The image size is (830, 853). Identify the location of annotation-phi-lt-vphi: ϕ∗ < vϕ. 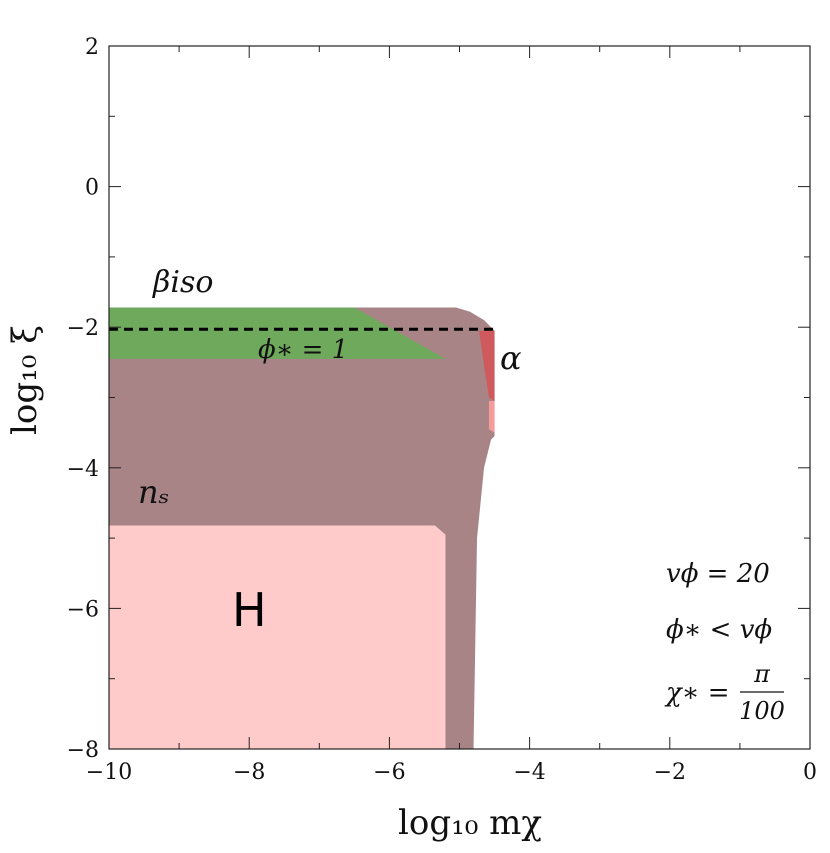
(719, 630).